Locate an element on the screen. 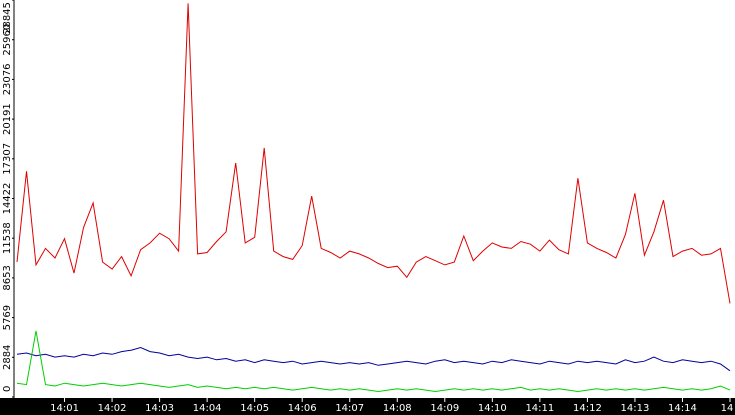 Image resolution: width=735 pixels, height=415 pixels. x-tick-label: 14:05 is located at coordinates (254, 408).